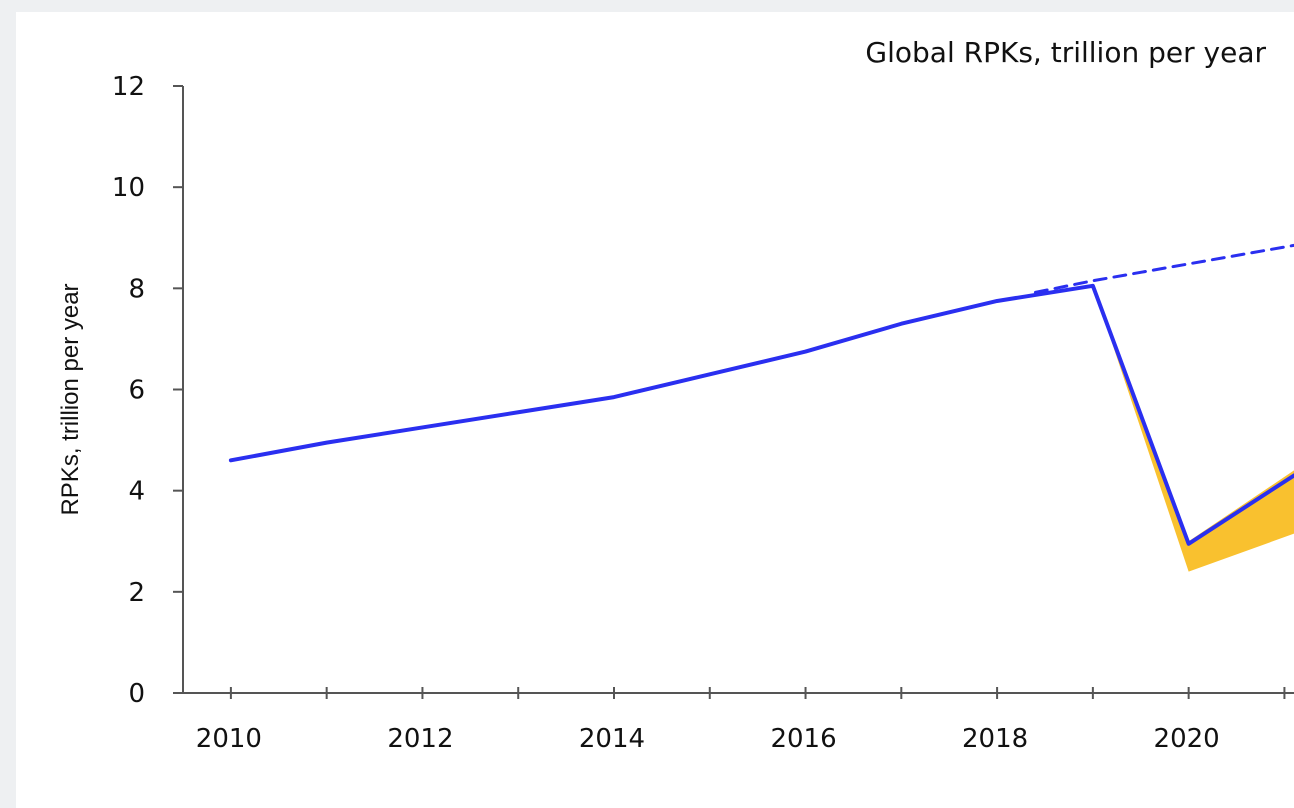 The image size is (1294, 808). What do you see at coordinates (128, 188) in the screenshot?
I see `y-tick-label: 10` at bounding box center [128, 188].